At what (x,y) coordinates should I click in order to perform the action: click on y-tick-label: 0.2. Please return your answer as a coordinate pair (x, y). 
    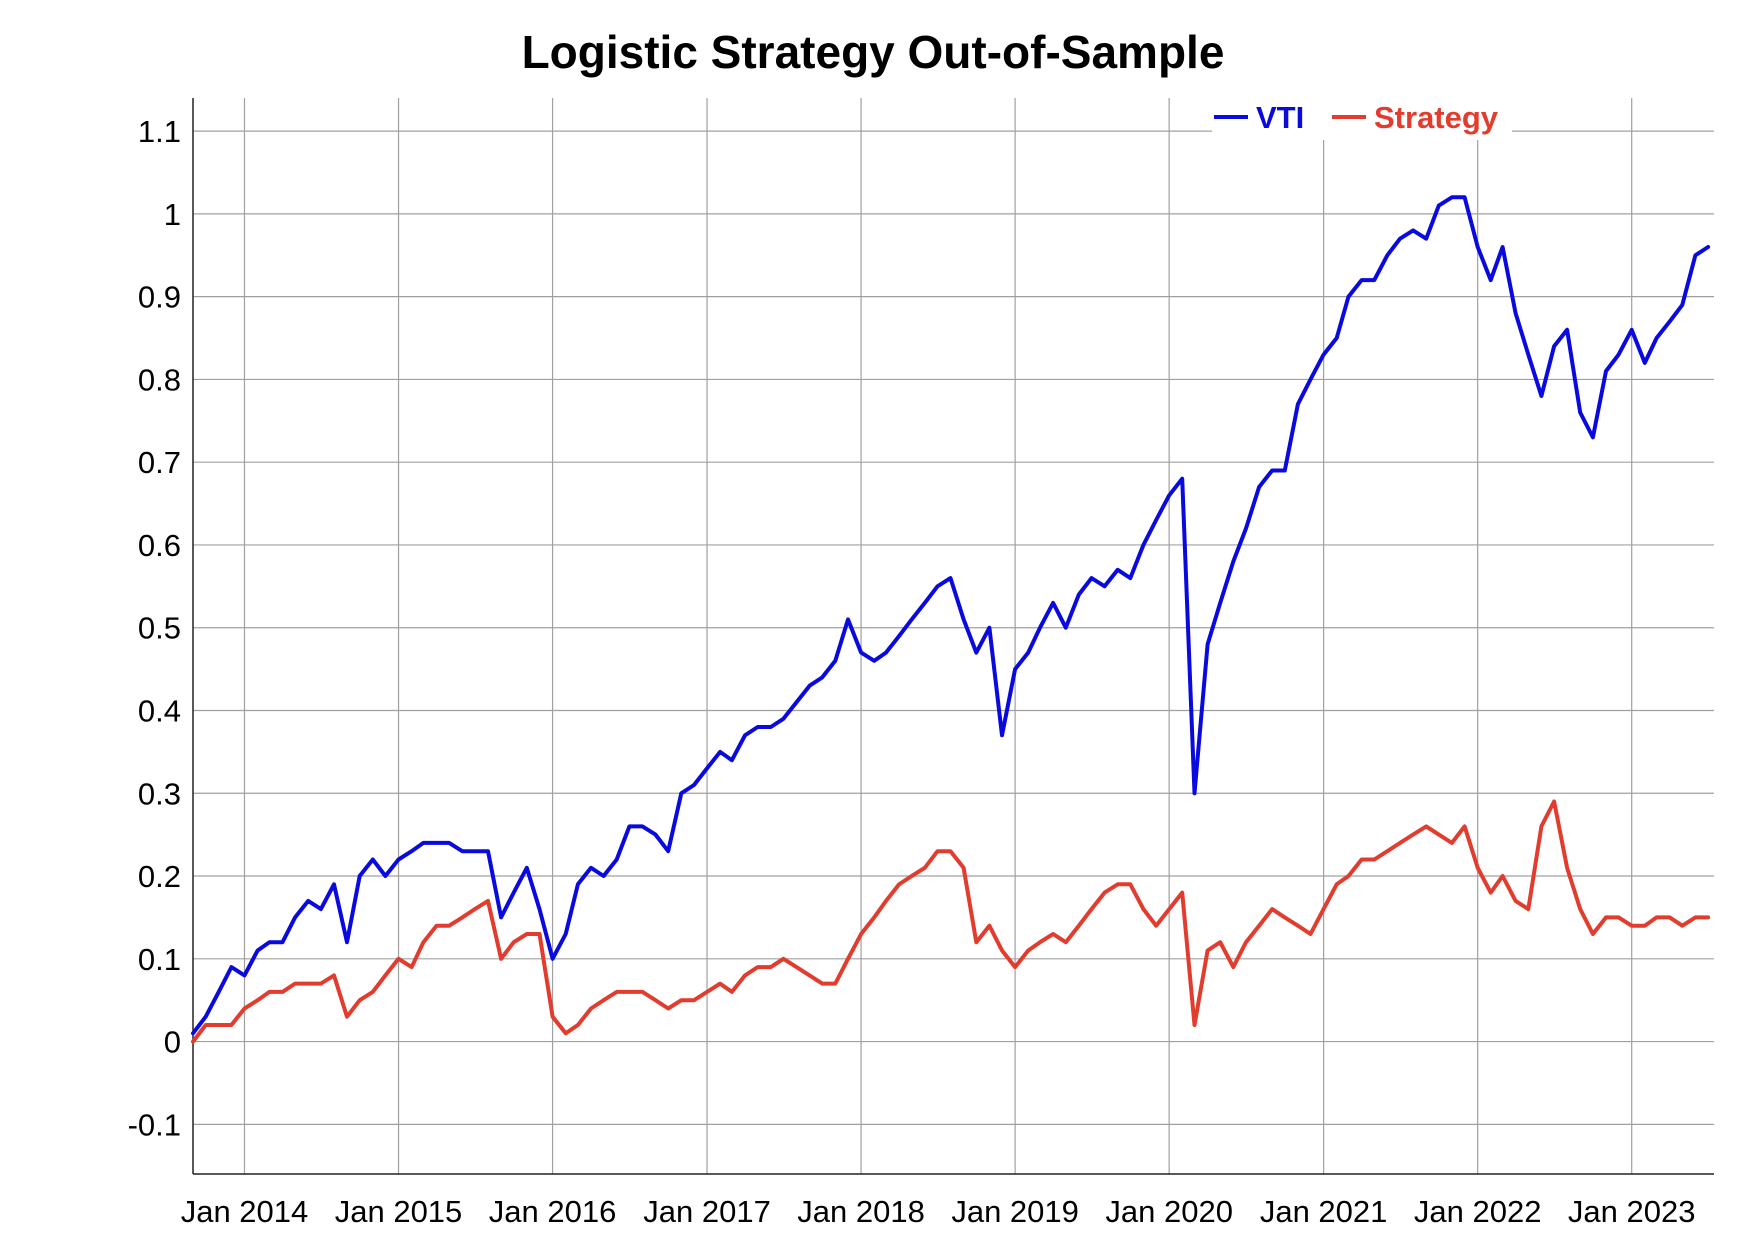
    Looking at the image, I should click on (159, 876).